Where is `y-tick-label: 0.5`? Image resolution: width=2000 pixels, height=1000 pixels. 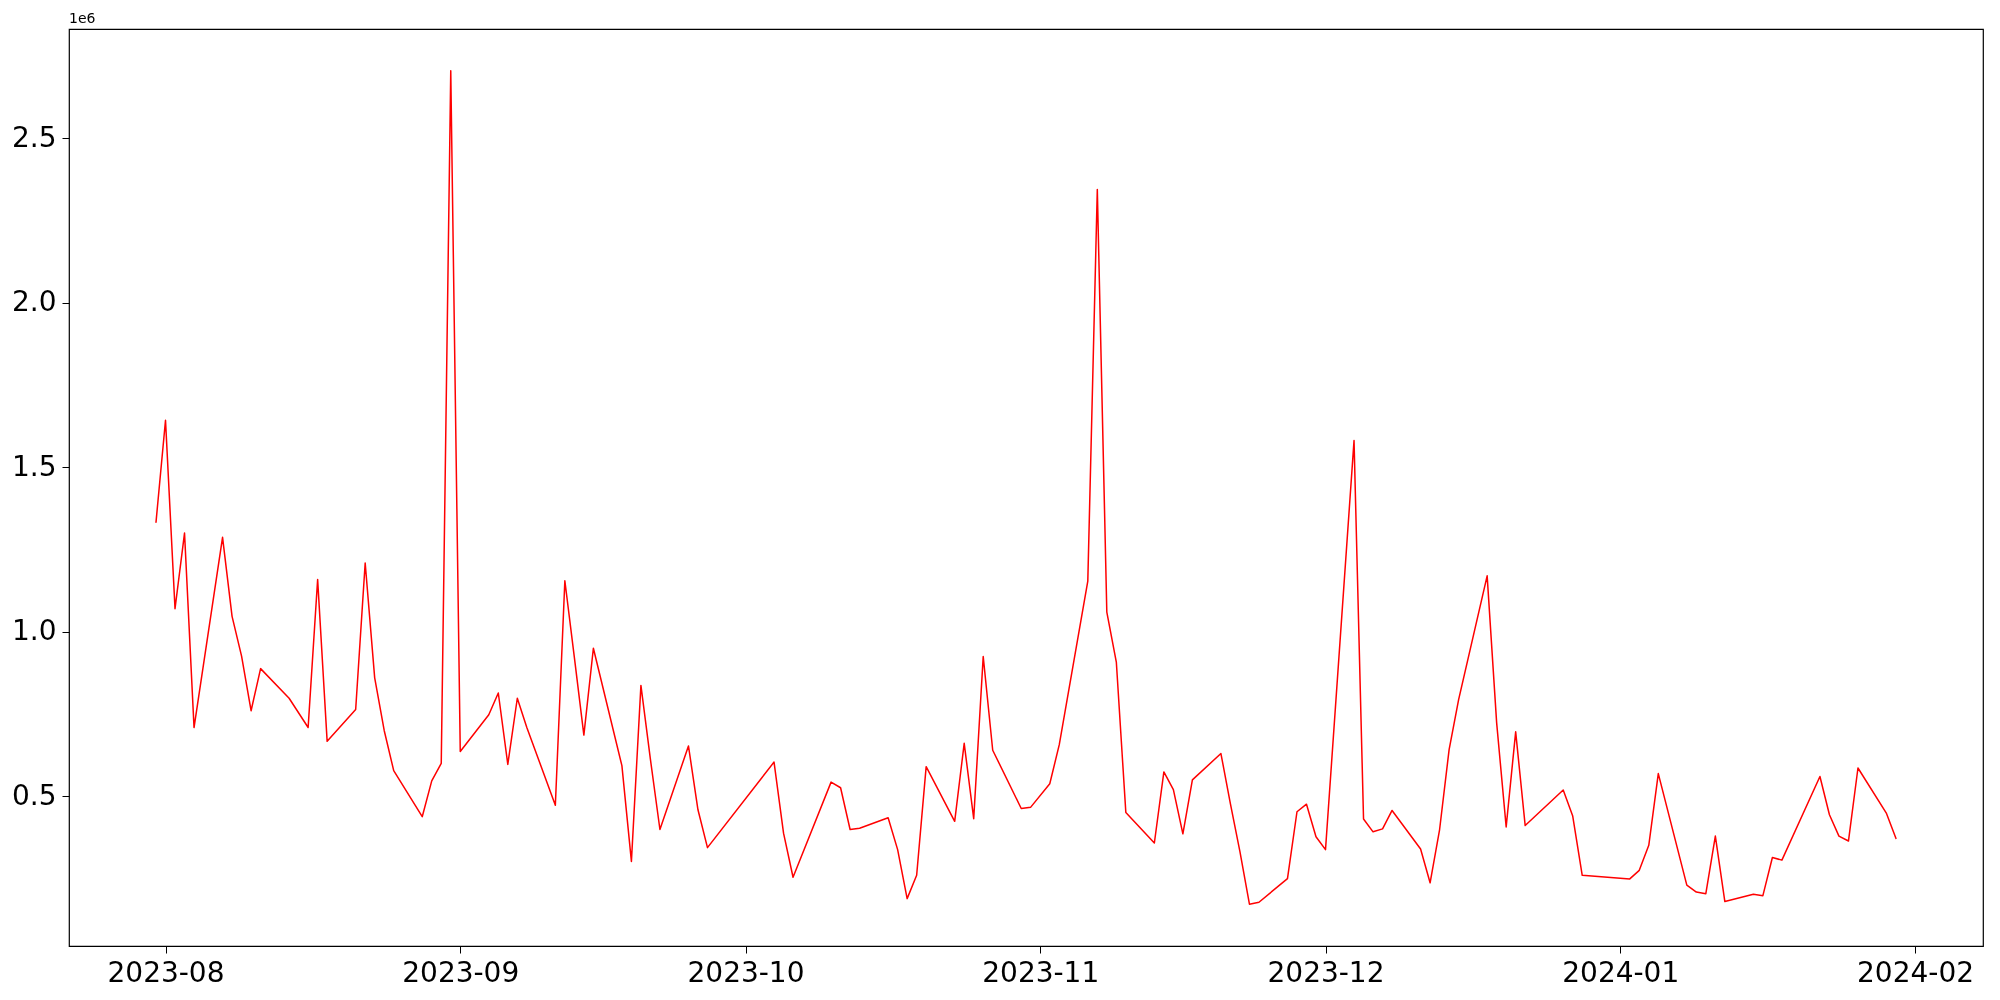 y-tick-label: 0.5 is located at coordinates (34, 795).